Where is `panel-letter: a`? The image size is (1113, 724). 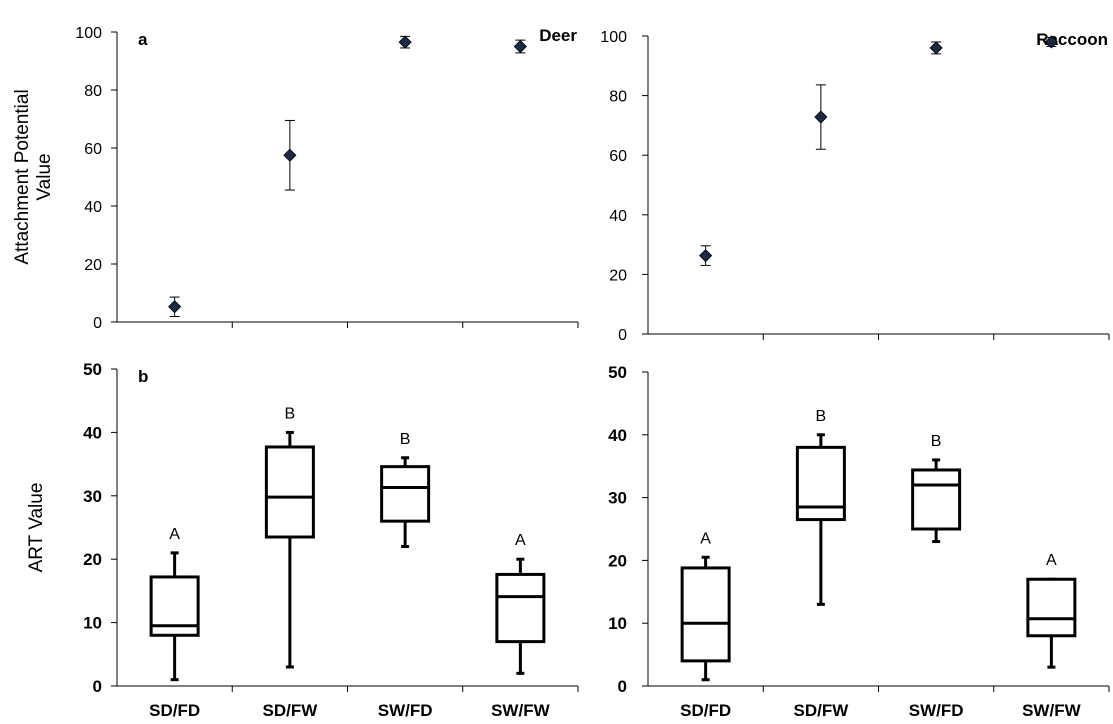
panel-letter: a is located at coordinates (143, 39).